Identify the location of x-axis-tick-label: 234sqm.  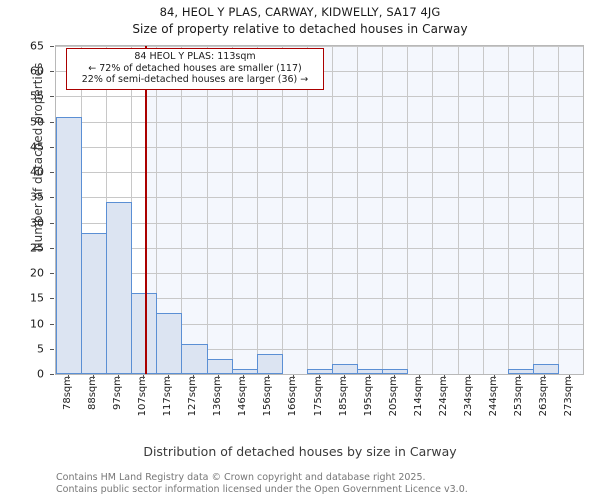
(469, 396).